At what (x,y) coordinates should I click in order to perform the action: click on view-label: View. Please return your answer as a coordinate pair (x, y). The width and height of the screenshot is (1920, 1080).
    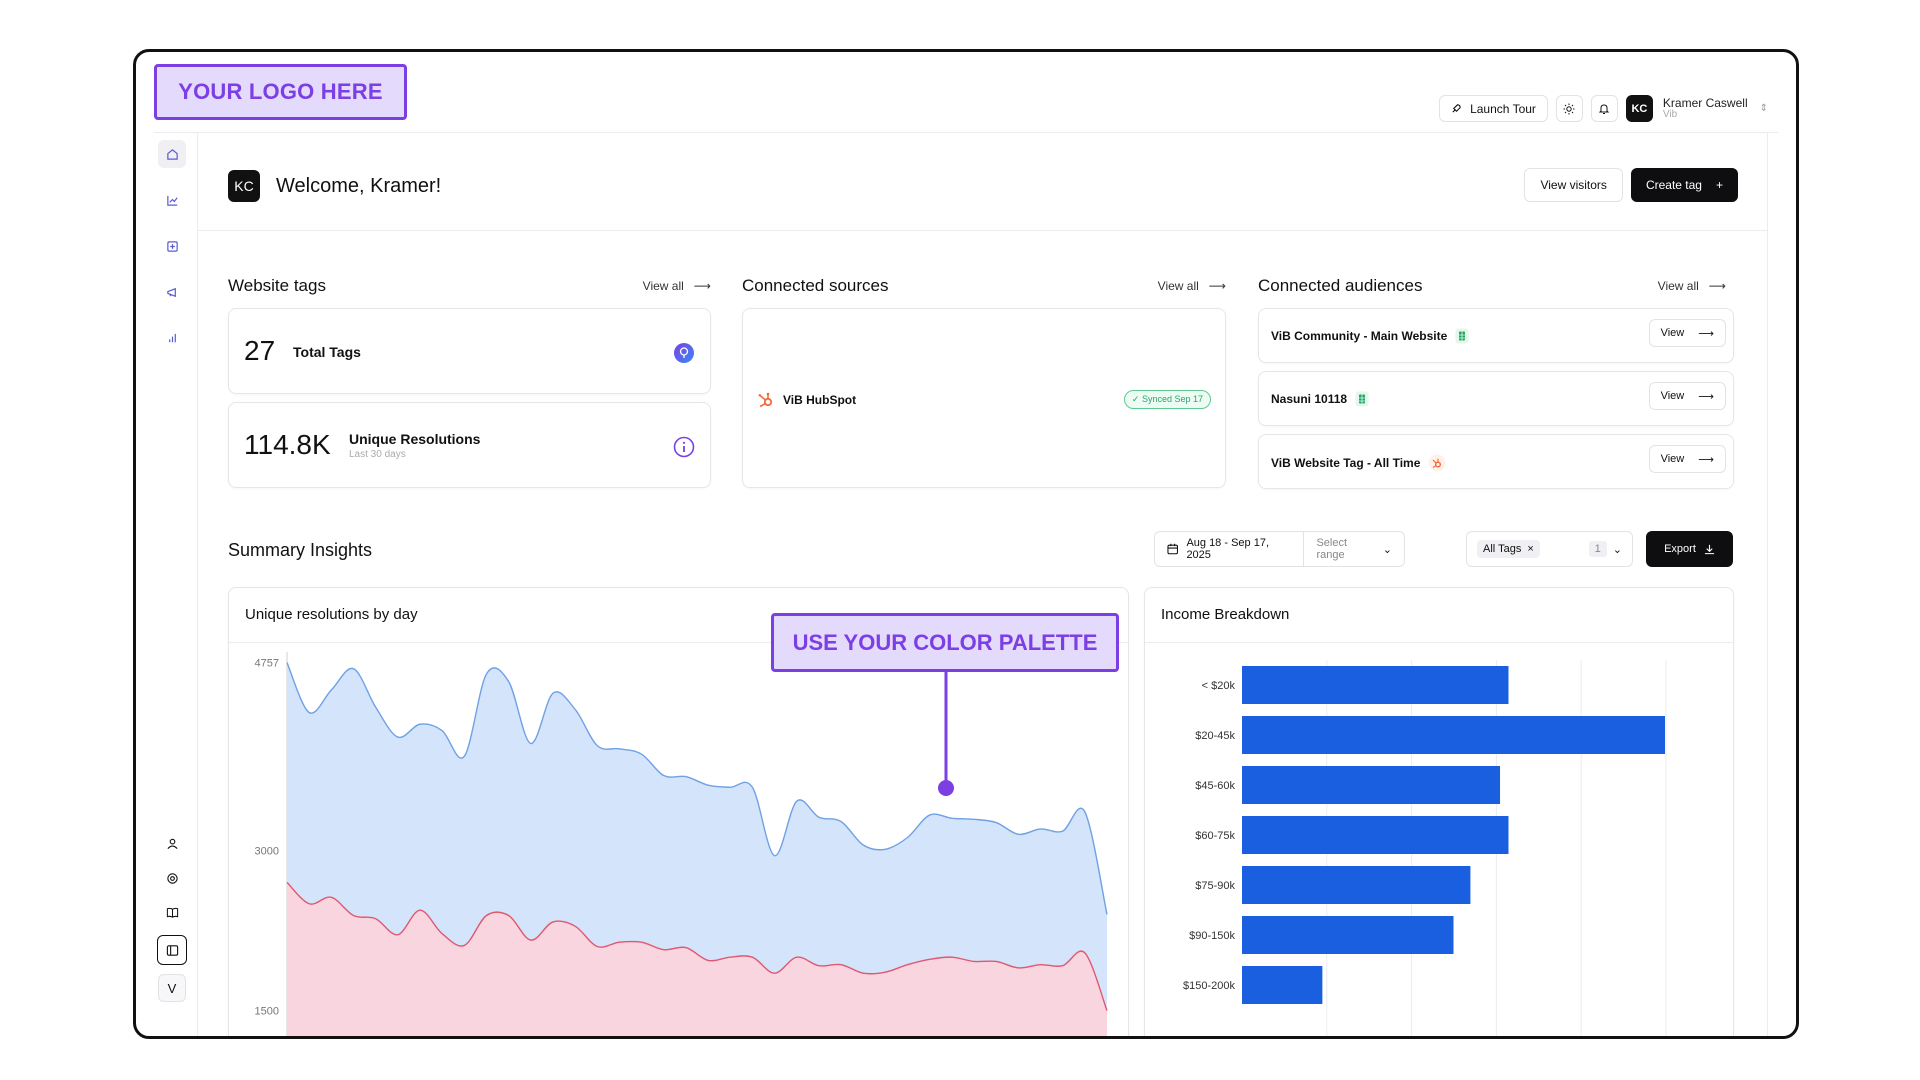
    Looking at the image, I should click on (1672, 396).